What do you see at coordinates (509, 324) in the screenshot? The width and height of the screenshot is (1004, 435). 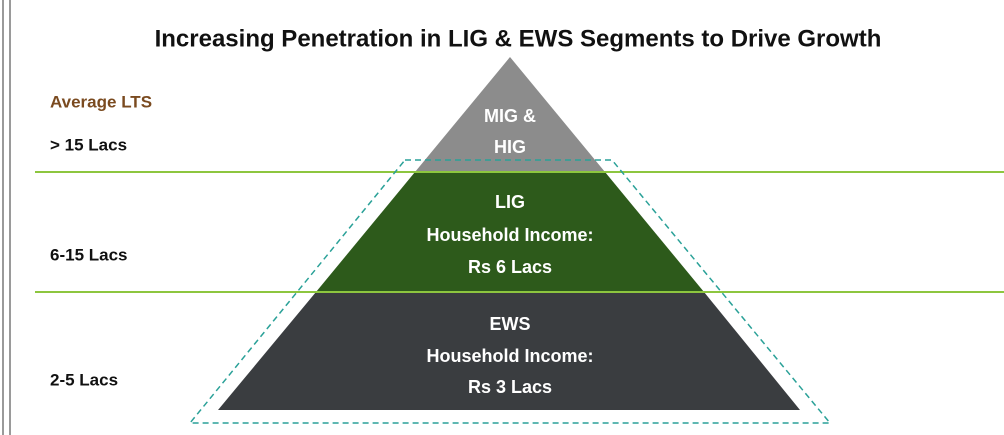 I see `tier-text: EWS` at bounding box center [509, 324].